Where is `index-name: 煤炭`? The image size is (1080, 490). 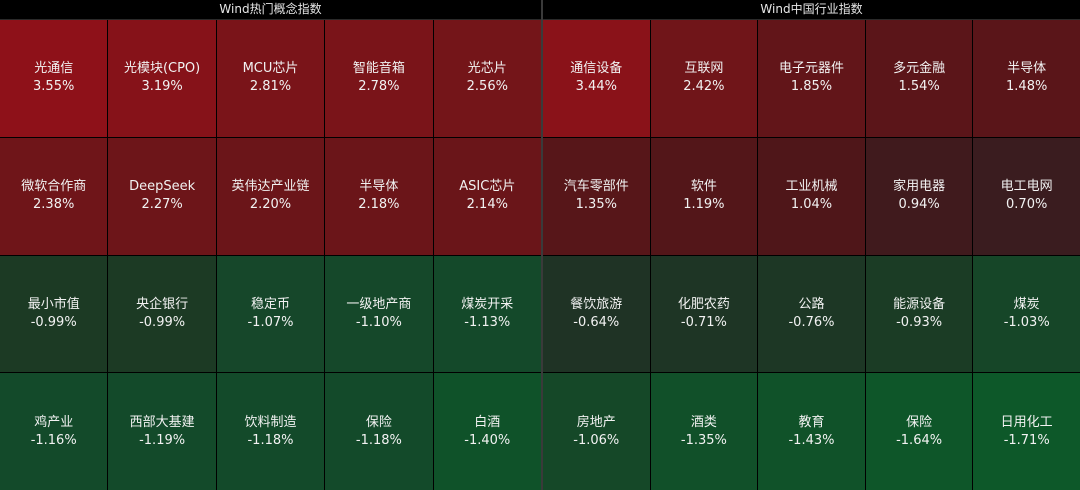 index-name: 煤炭 is located at coordinates (1026, 304).